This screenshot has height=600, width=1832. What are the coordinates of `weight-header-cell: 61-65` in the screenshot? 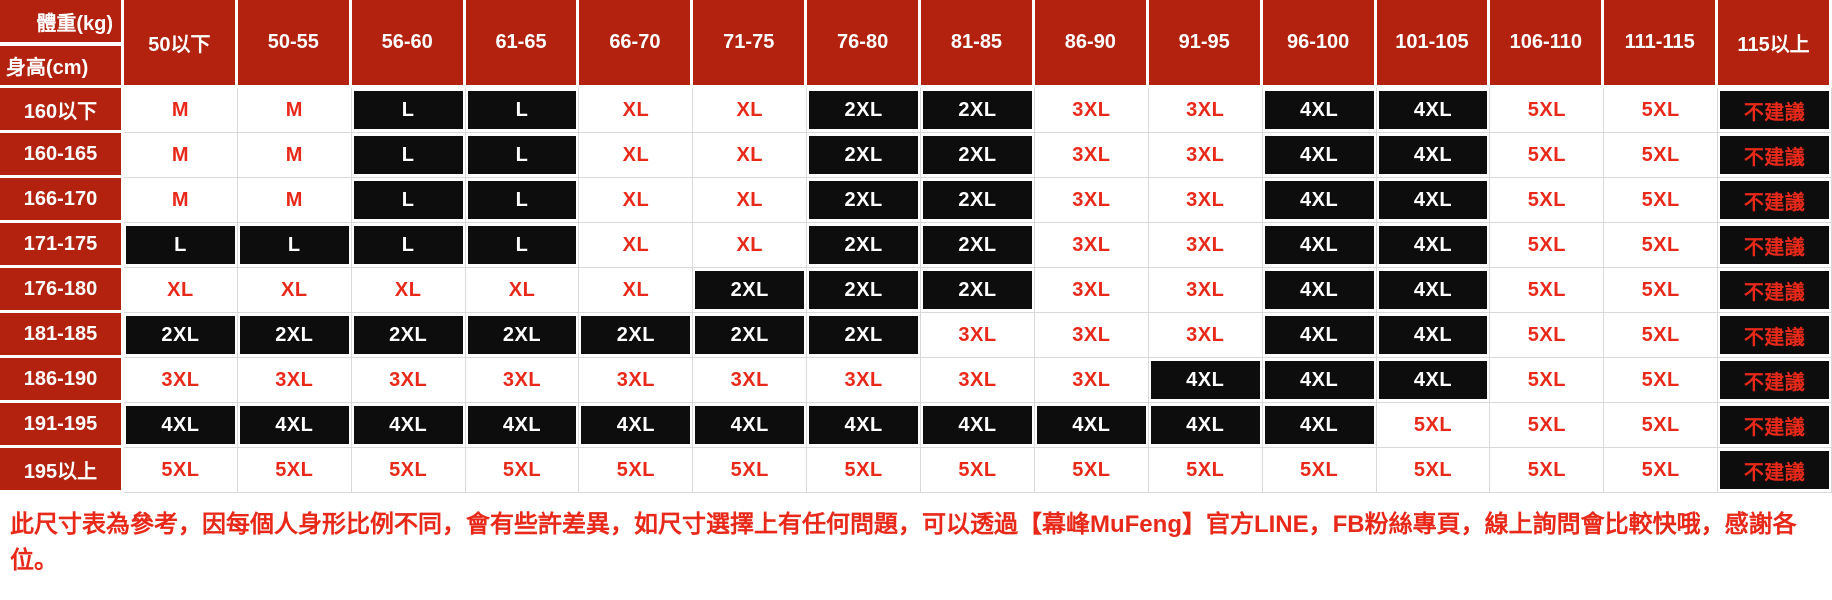 It's located at (522, 44).